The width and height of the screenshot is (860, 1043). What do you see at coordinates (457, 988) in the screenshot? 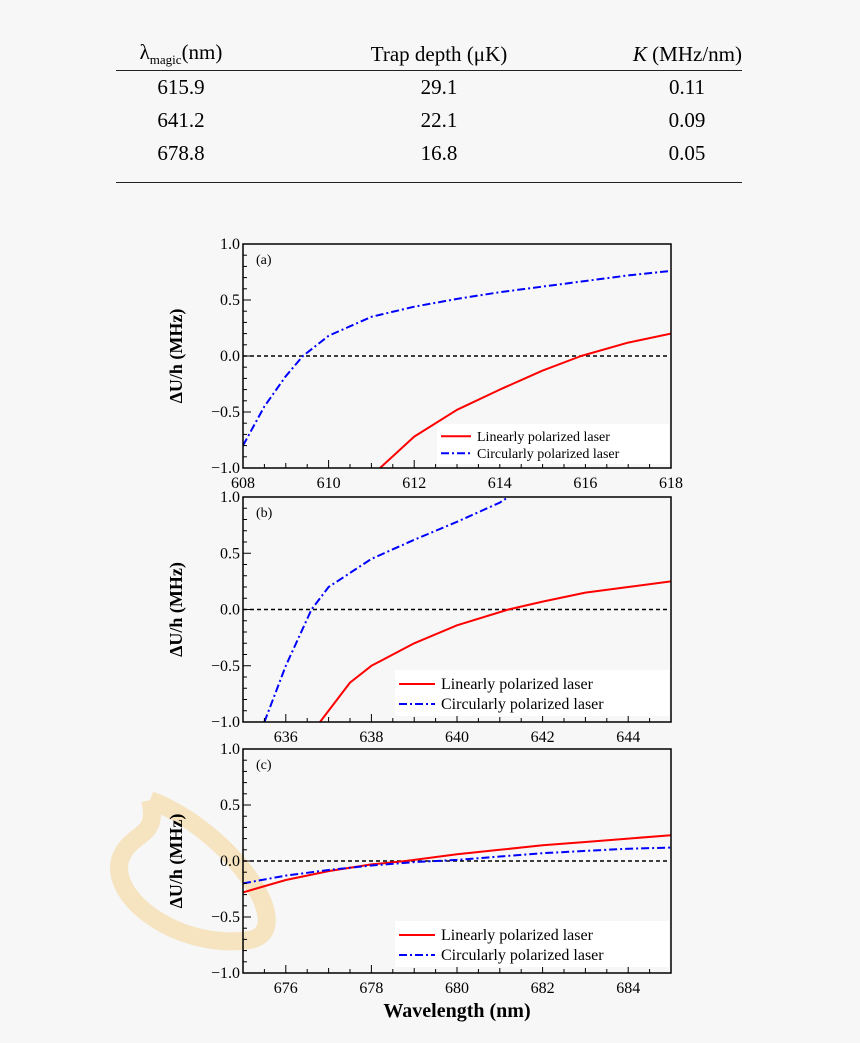
I see `x-tick-label: 680` at bounding box center [457, 988].